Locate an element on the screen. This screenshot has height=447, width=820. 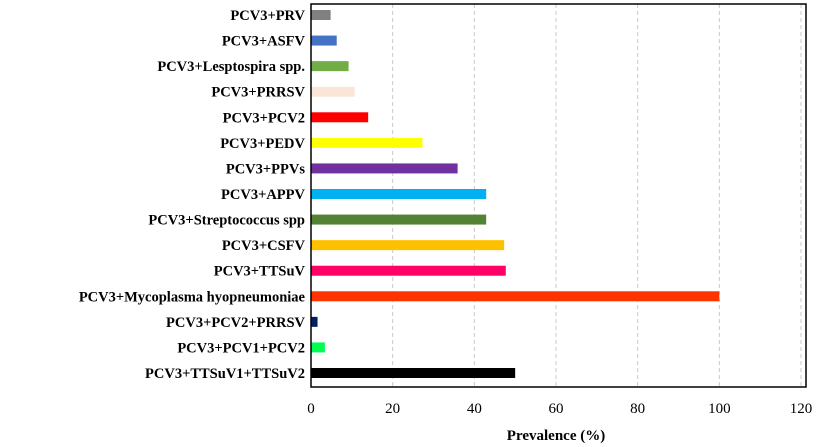
bar-pcv3-mycoplasma-hyopneumoniae is located at coordinates (515, 296).